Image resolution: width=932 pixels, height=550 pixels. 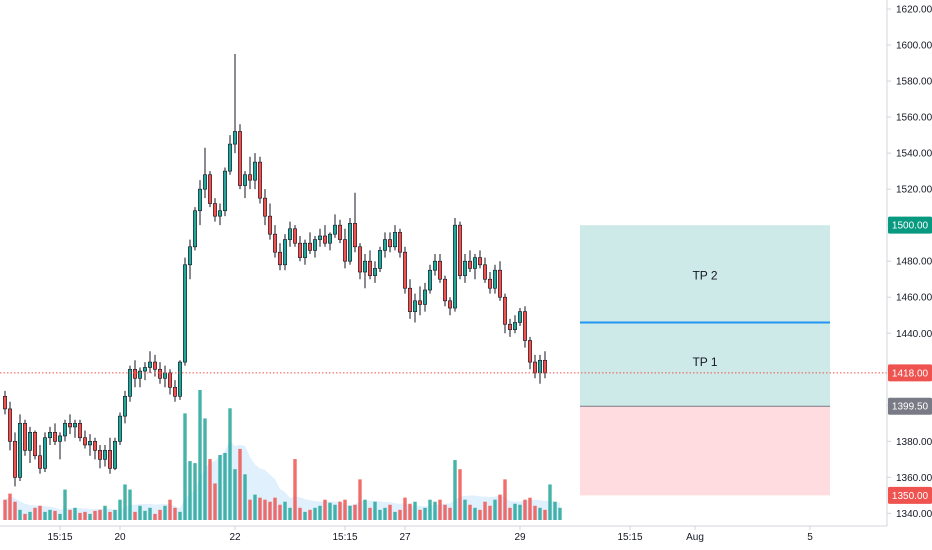 What do you see at coordinates (430, 534) in the screenshot?
I see `time-axis: 15:15 20 22 15:15 27 29 15:15 Aug 5` at bounding box center [430, 534].